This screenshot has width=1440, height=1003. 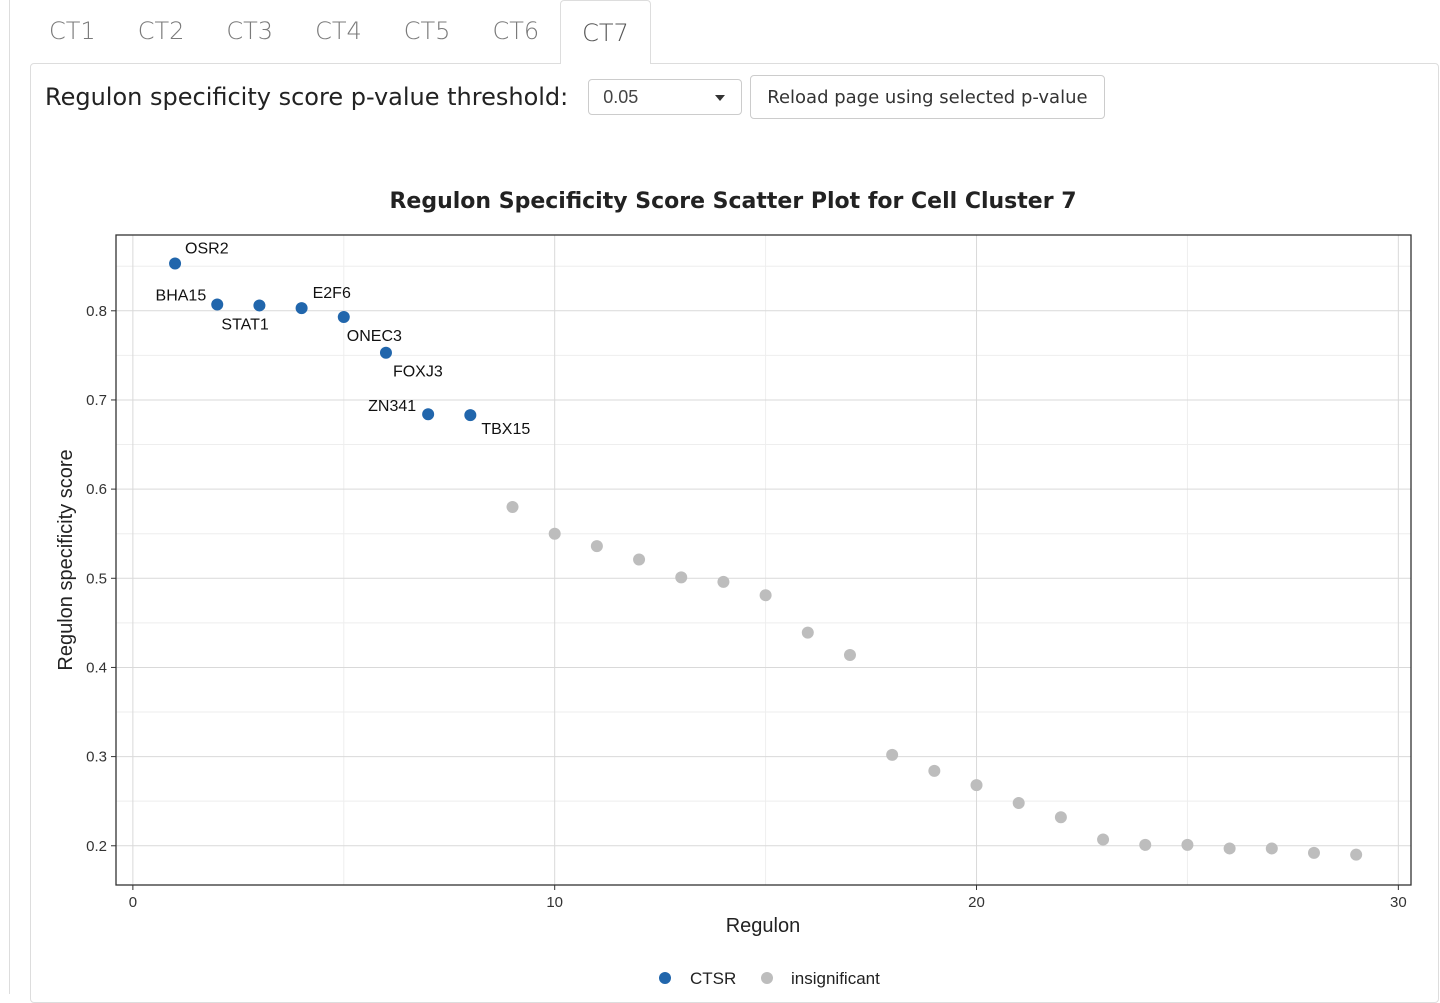 What do you see at coordinates (516, 31) in the screenshot?
I see `tab-ct6: CT6` at bounding box center [516, 31].